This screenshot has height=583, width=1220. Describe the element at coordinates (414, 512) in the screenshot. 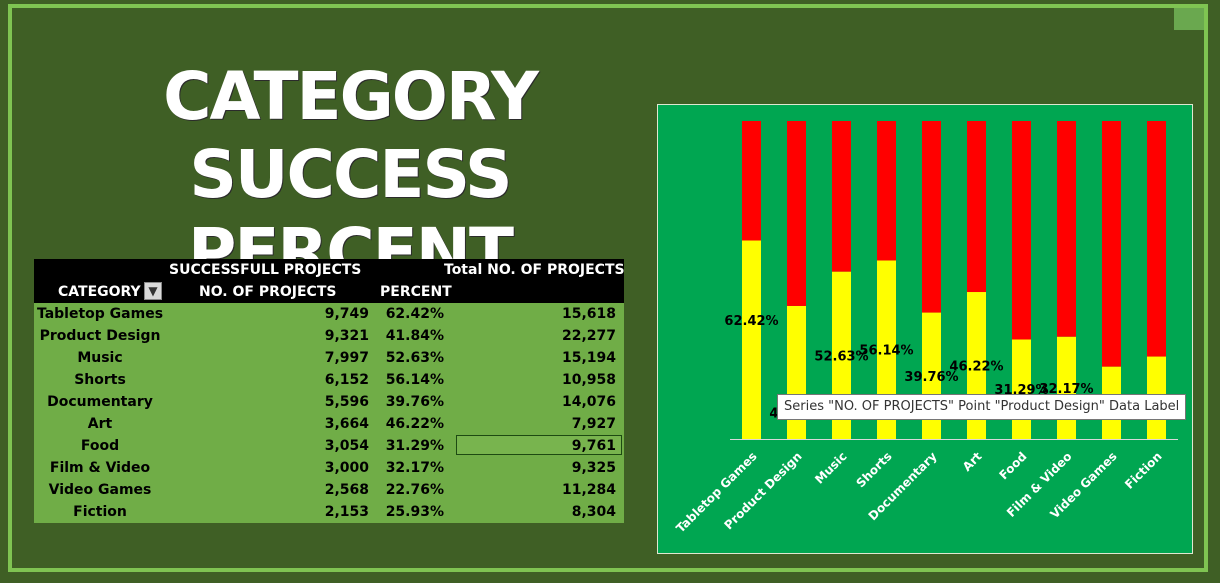

I see `cell-percent: 25.93%` at that location.